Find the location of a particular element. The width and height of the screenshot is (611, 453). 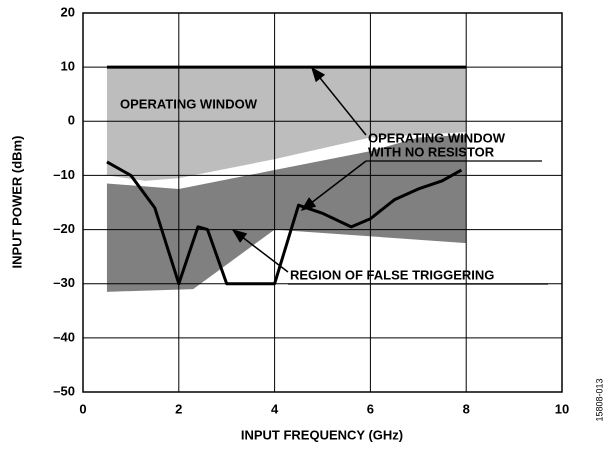

region is located at coordinates (286, 124).